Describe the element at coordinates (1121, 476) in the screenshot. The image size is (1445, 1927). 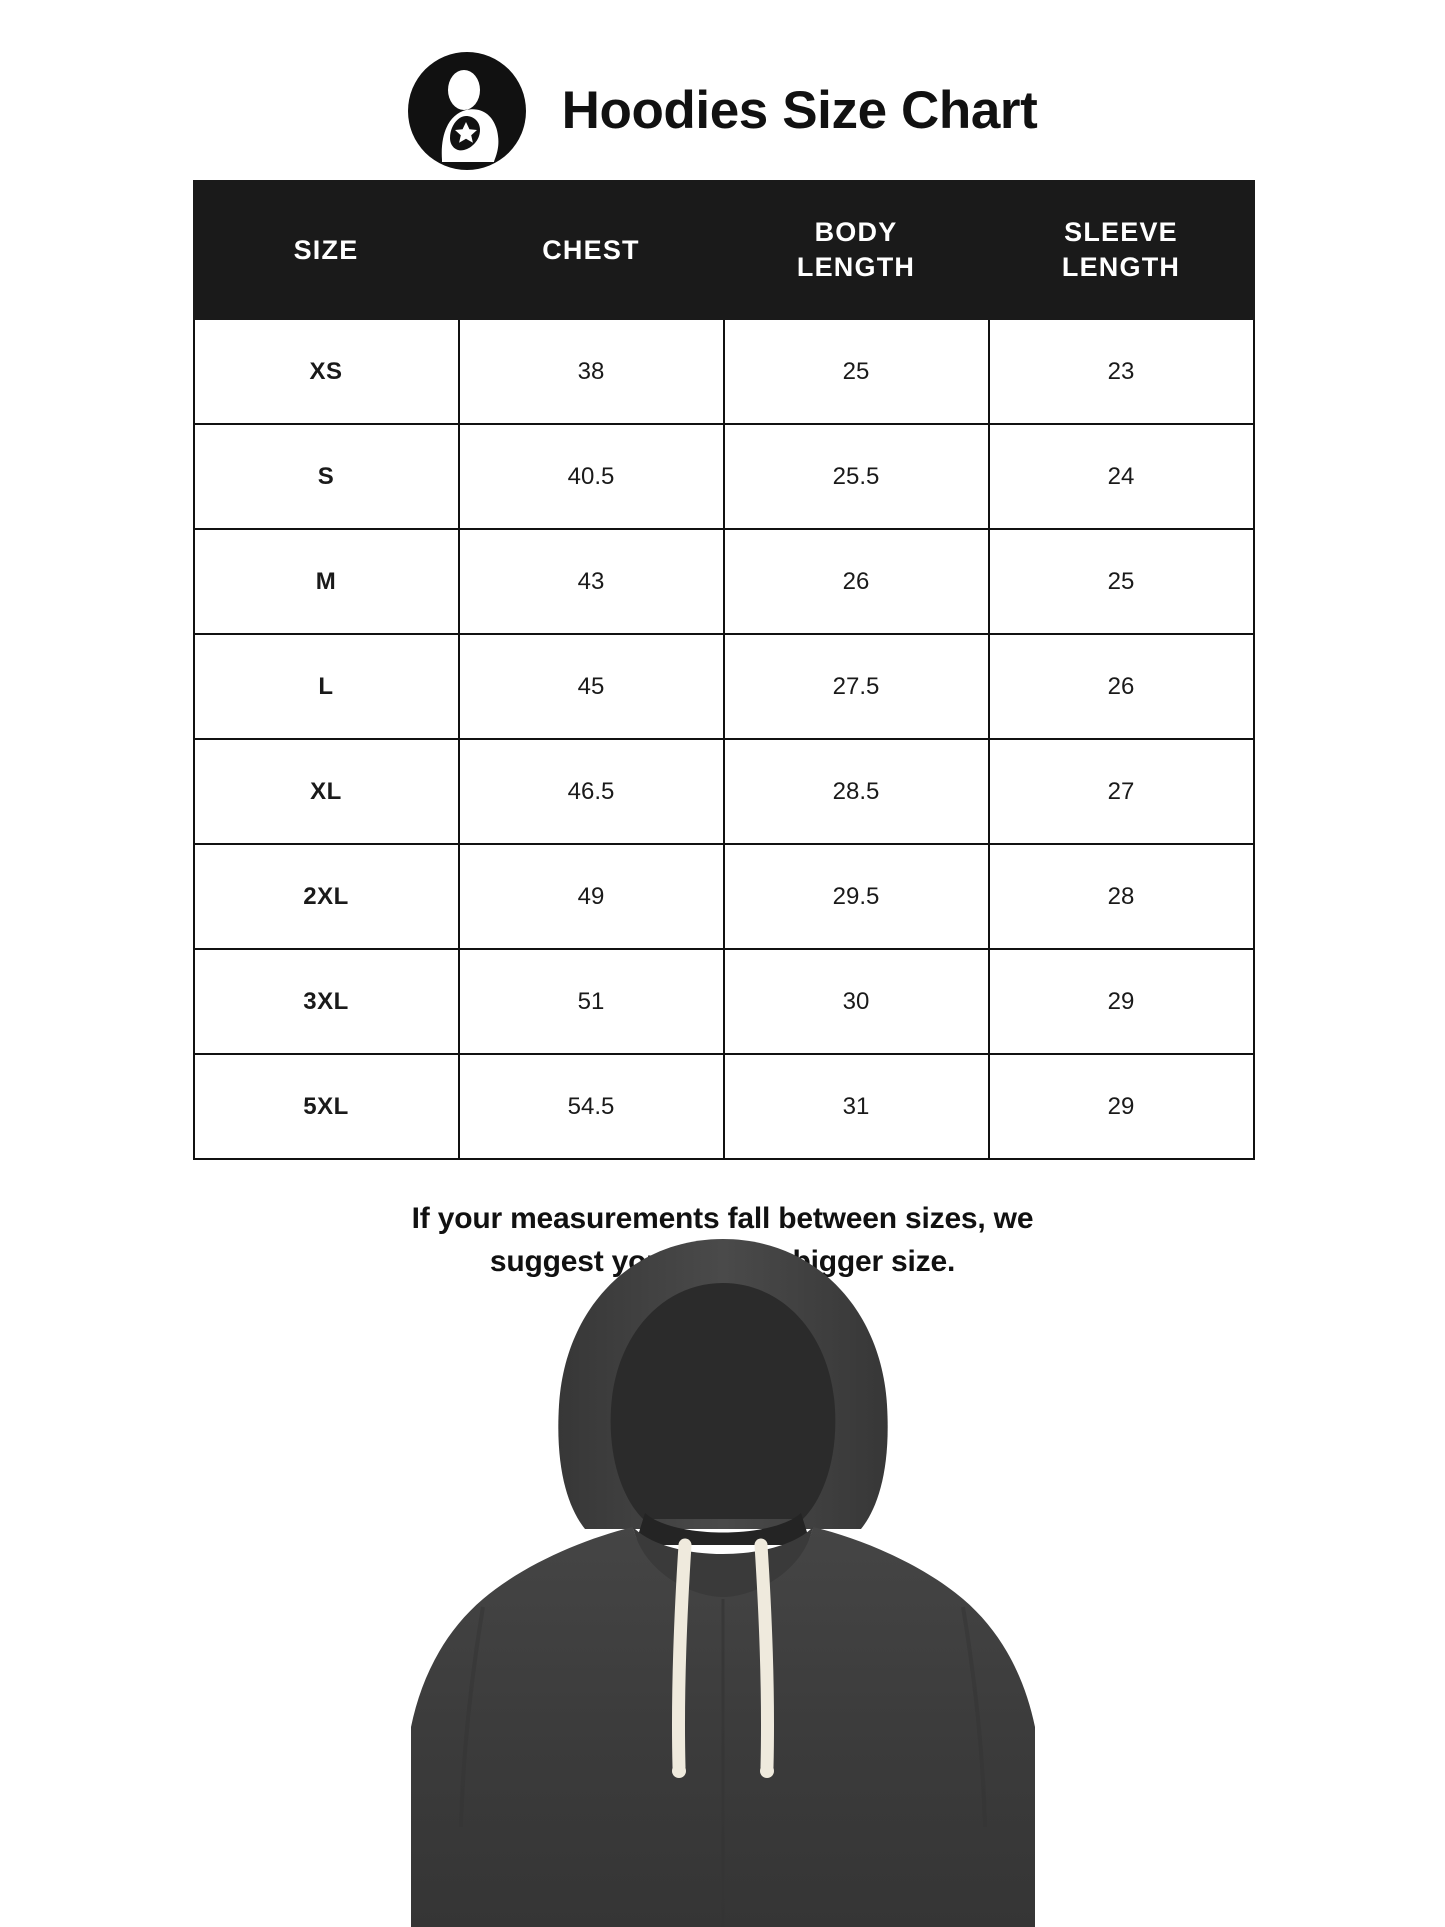
I see `cell-sleeve-length: 24` at that location.